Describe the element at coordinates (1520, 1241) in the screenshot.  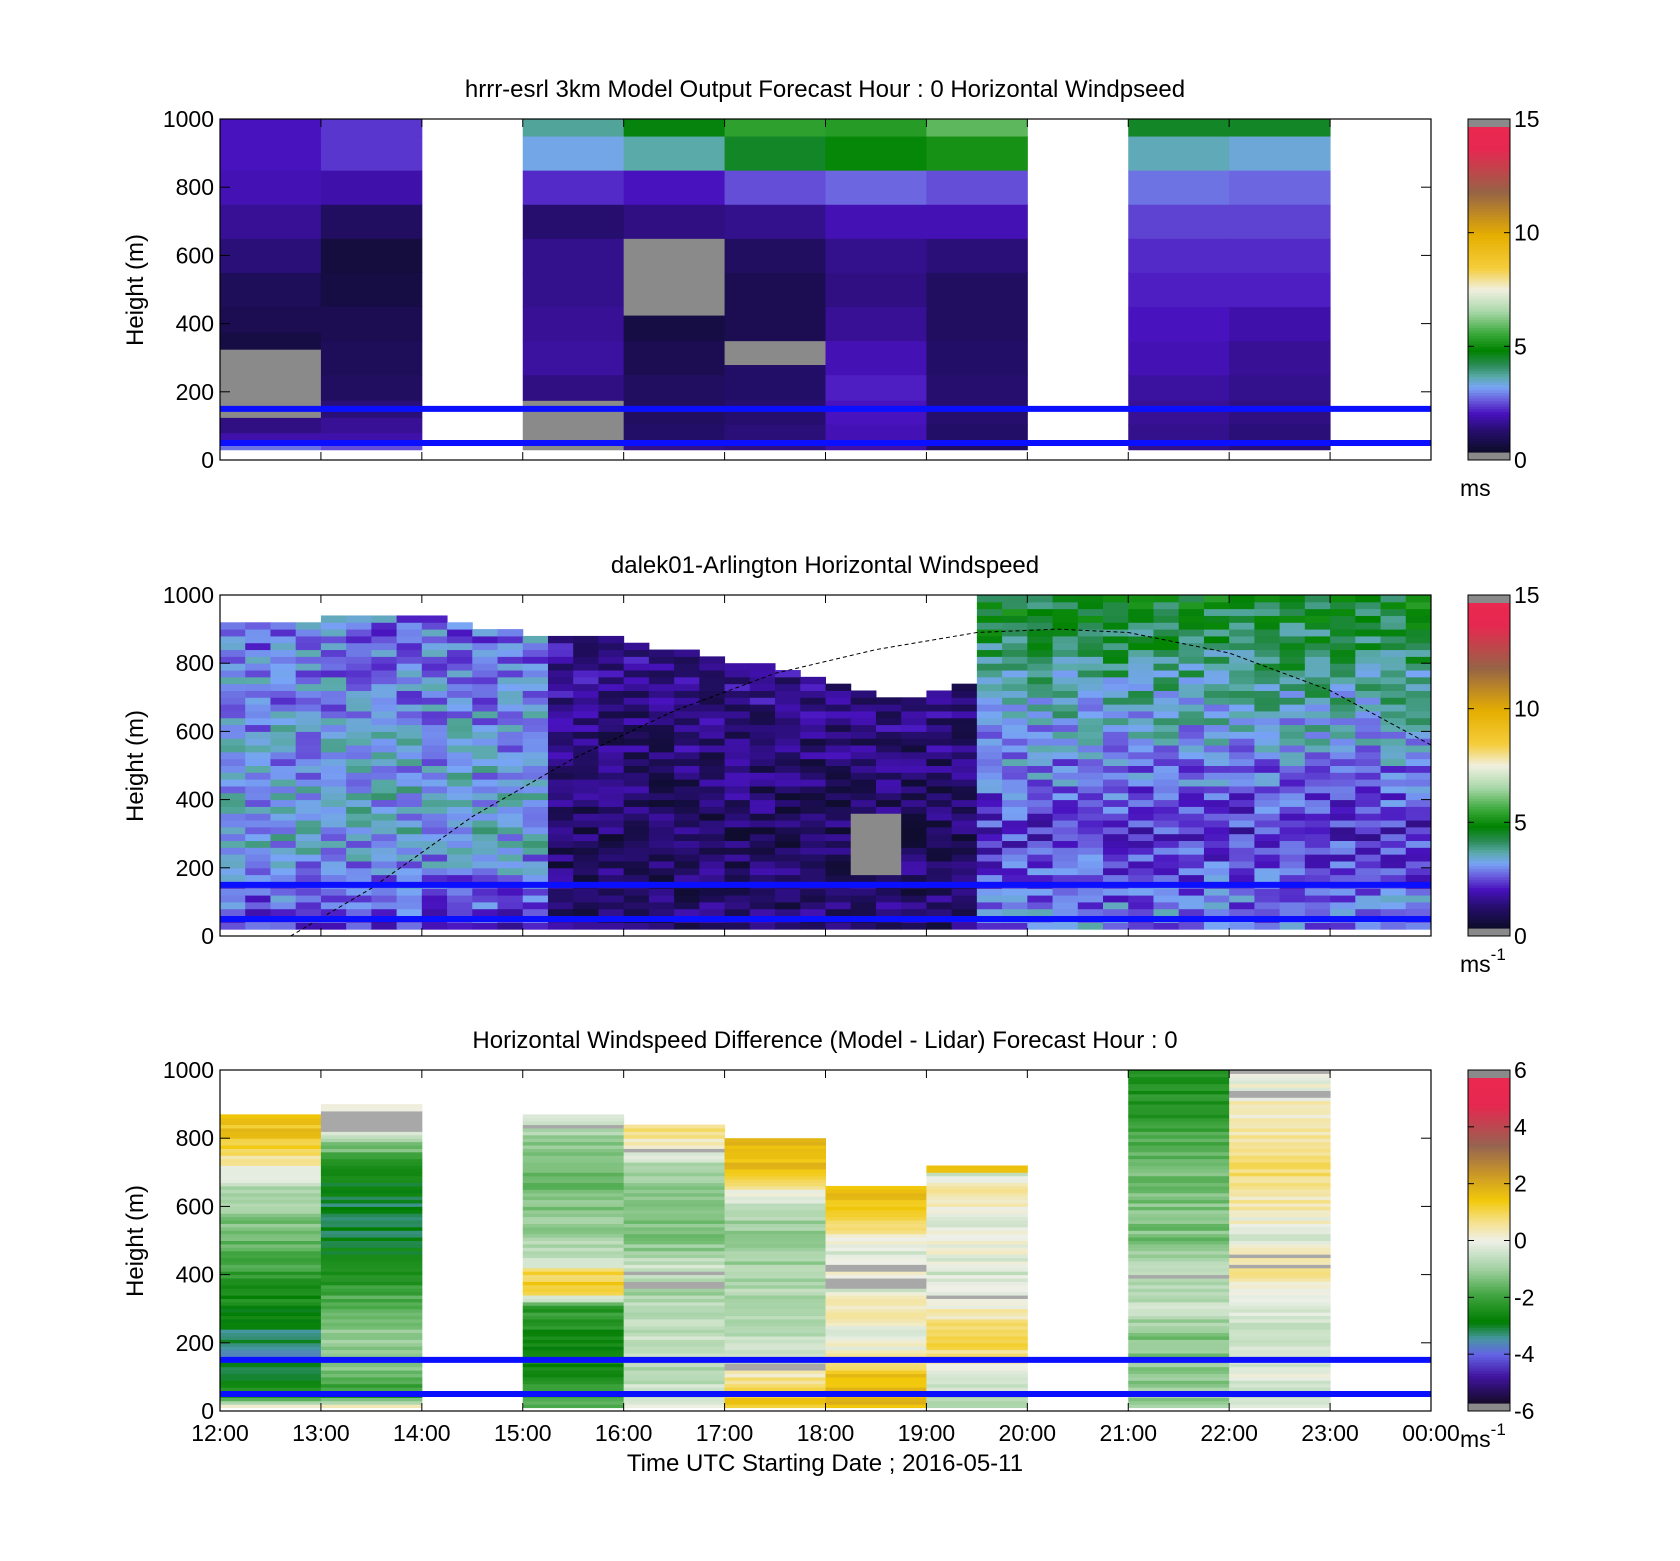
I see `colorbar-tick-label: 0` at that location.